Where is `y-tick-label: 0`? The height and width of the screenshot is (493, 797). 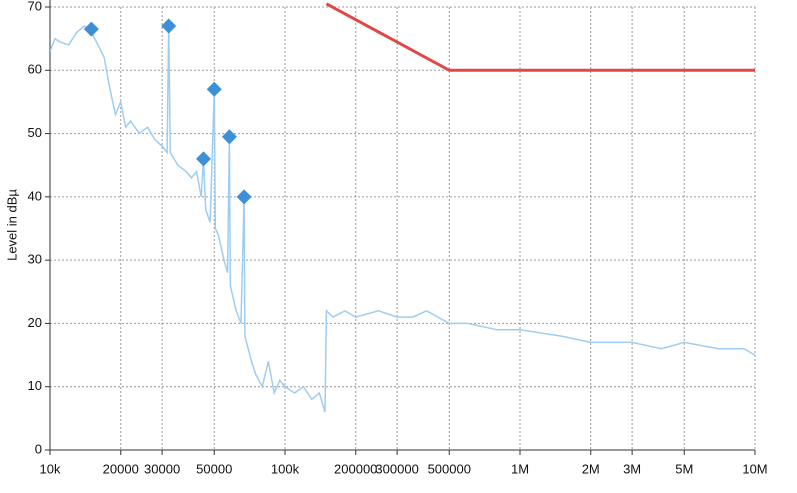 y-tick-label: 0 is located at coordinates (38, 448).